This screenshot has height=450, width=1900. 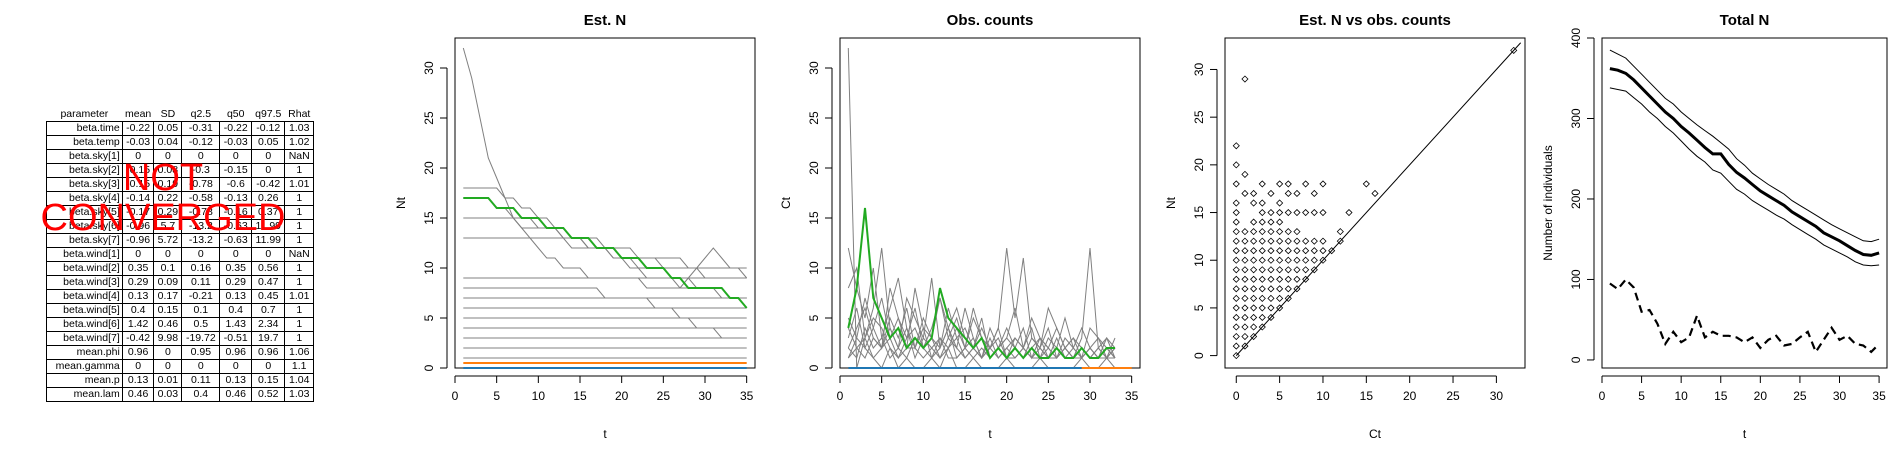 I want to click on table-value-cell: 0.96, so click(x=138, y=352).